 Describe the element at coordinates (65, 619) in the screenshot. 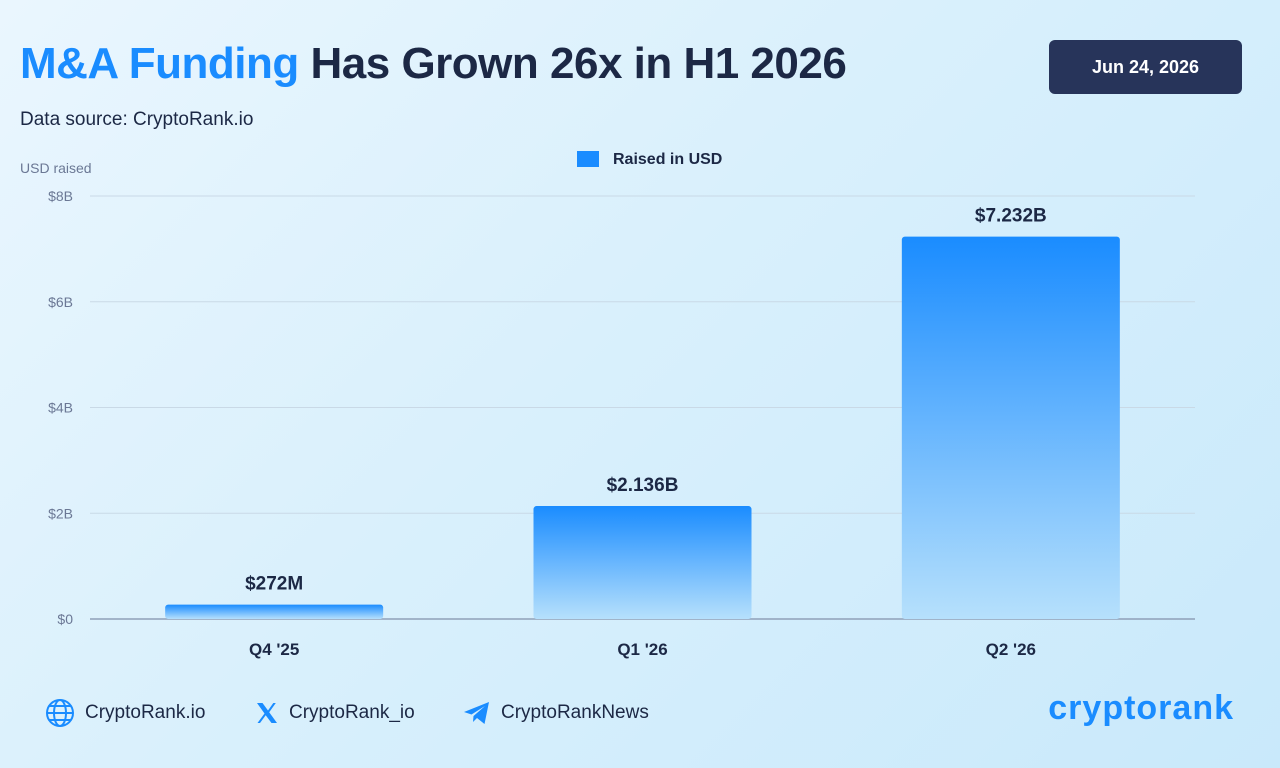

I see `y-tick-label: $0` at that location.